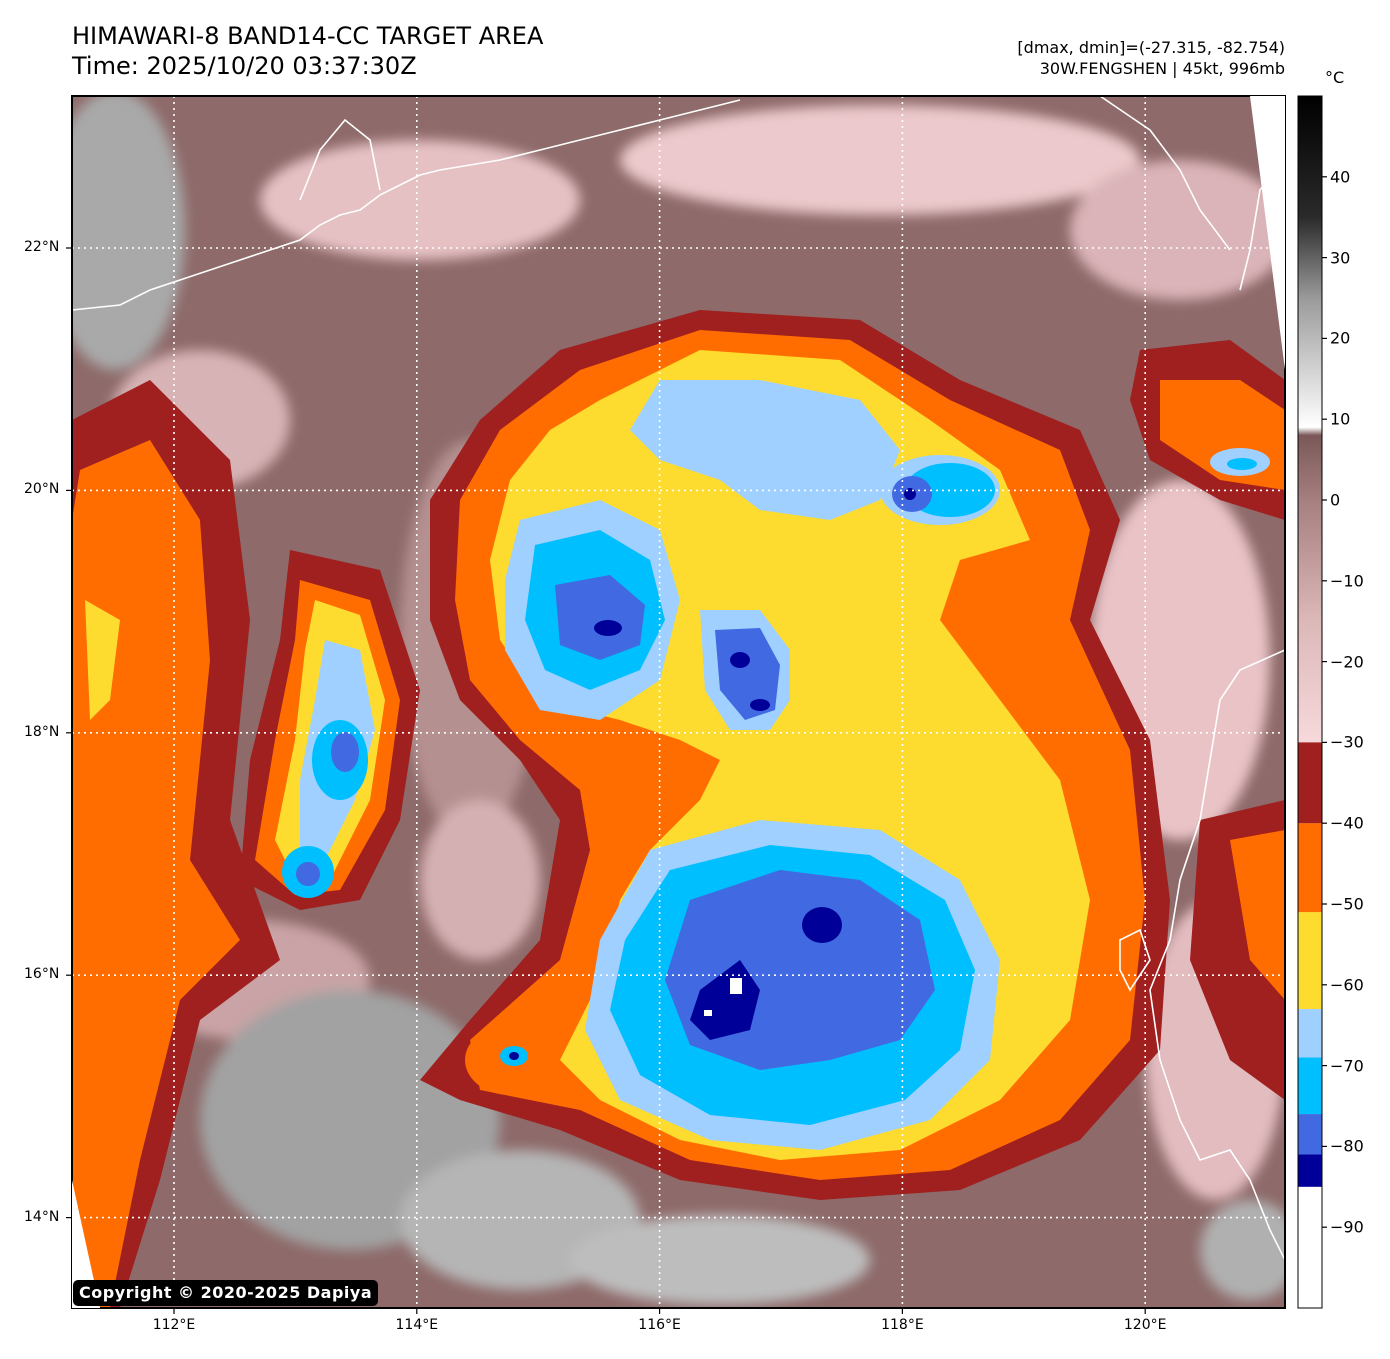 The height and width of the screenshot is (1359, 1390). I want to click on lon-label: 114°E, so click(417, 1325).